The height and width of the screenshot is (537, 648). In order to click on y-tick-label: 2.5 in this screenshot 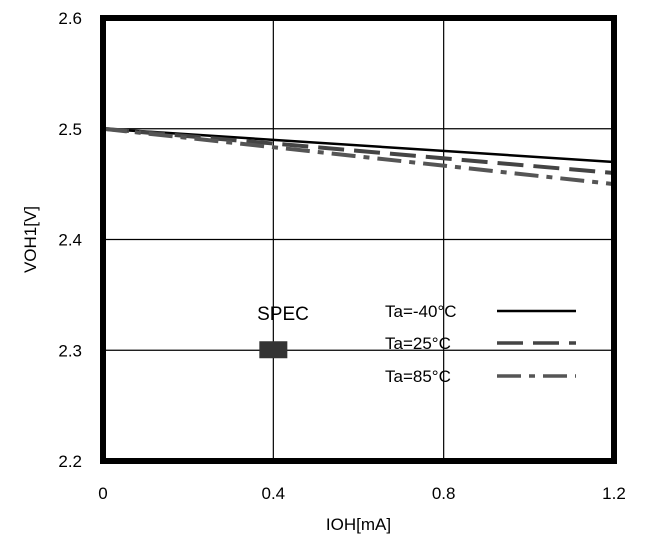, I will do `click(70, 129)`.